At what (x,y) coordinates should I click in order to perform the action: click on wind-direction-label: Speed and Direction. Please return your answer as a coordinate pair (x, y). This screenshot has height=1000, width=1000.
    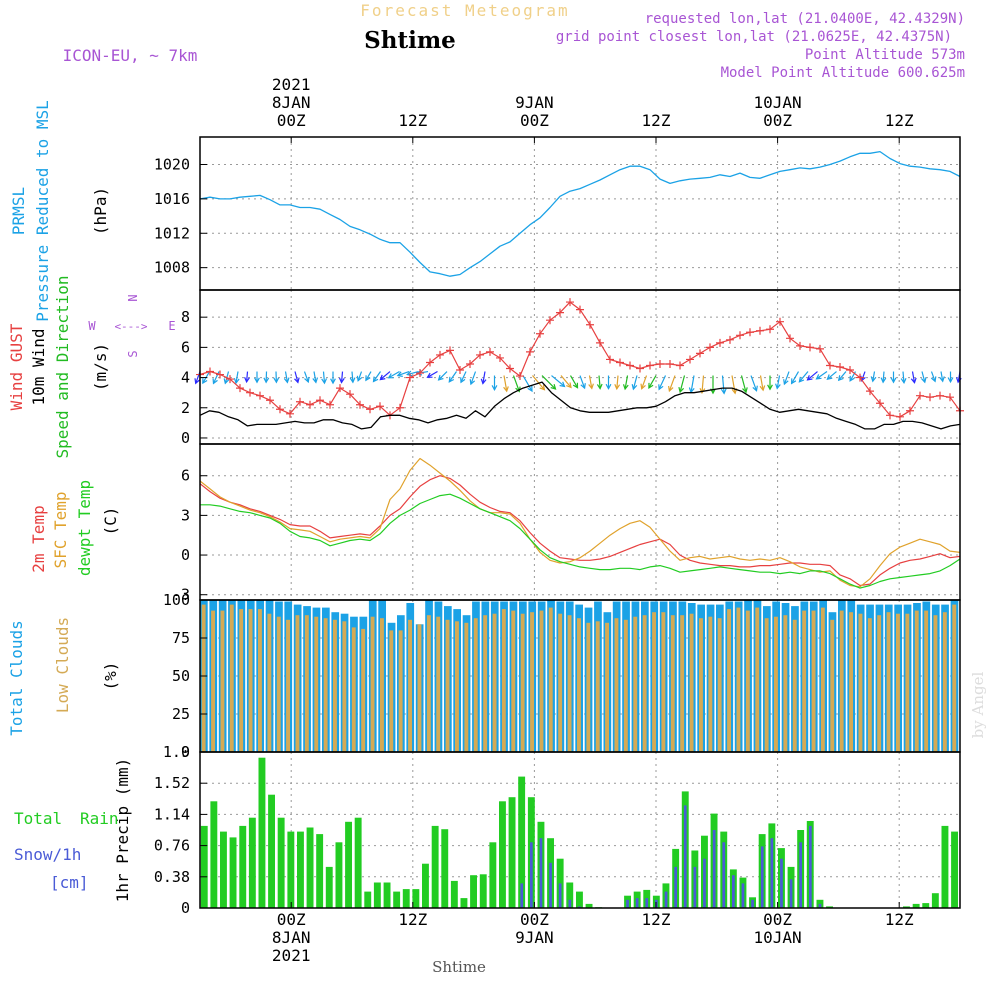
    Looking at the image, I should click on (62, 366).